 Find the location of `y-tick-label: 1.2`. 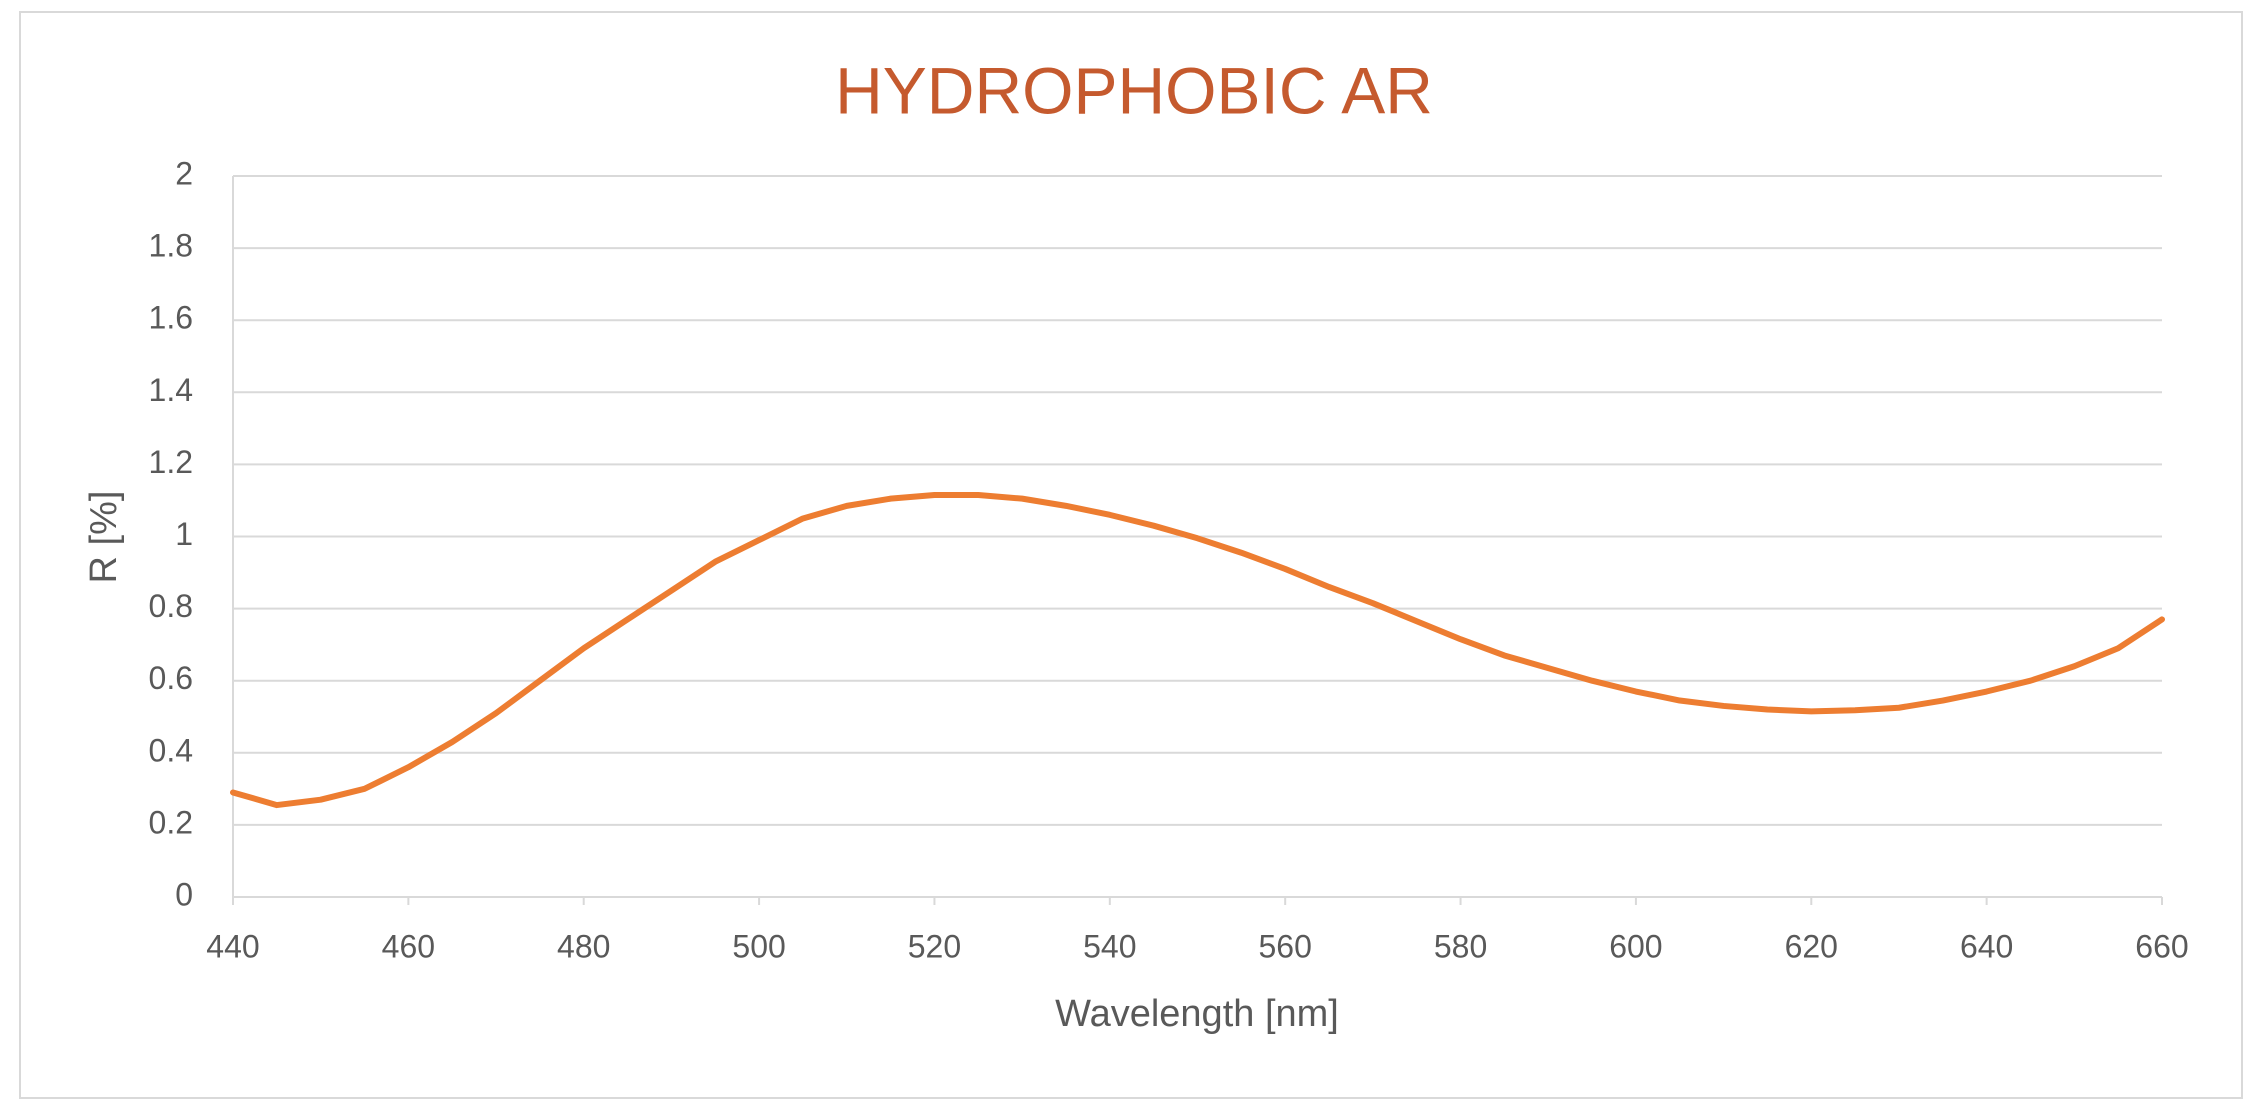

y-tick-label: 1.2 is located at coordinates (171, 462).